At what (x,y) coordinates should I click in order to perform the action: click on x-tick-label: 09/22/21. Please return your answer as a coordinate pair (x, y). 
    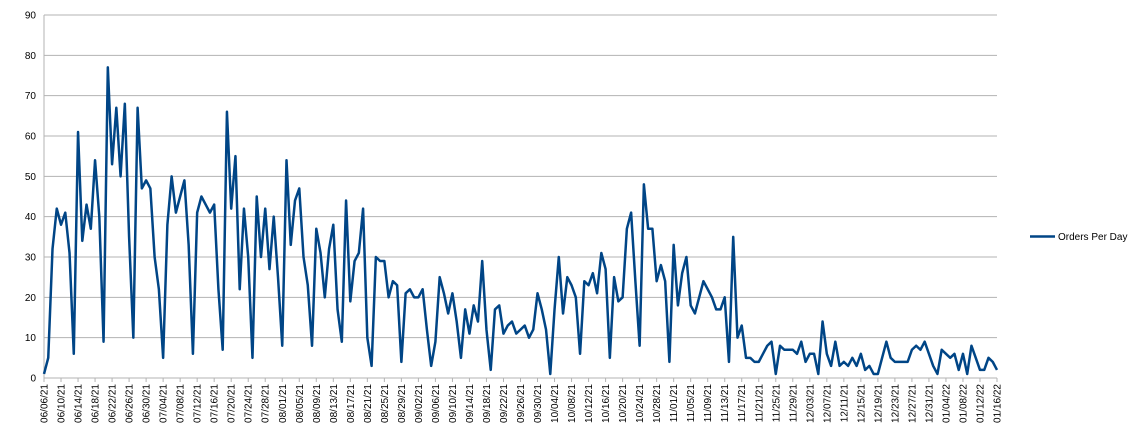
    Looking at the image, I should click on (504, 403).